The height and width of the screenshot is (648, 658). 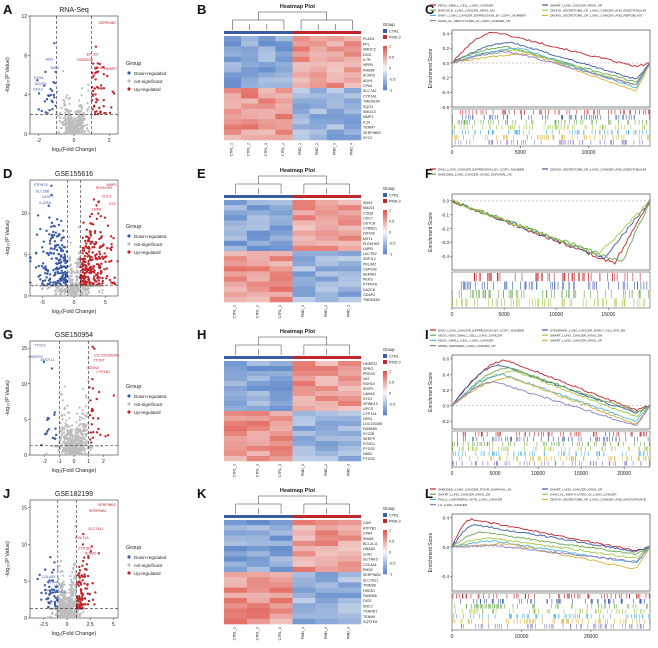 I want to click on row-label: RHBDF, so click(x=369, y=70).